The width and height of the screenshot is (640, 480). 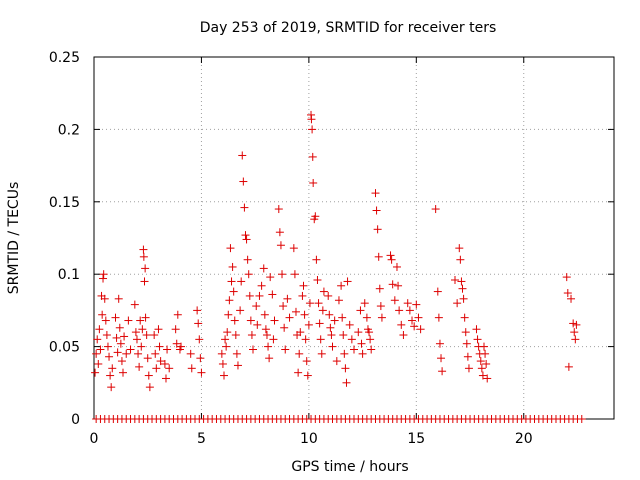 What do you see at coordinates (14, 238) in the screenshot?
I see `y-axis-label: SRMTID / TECUs` at bounding box center [14, 238].